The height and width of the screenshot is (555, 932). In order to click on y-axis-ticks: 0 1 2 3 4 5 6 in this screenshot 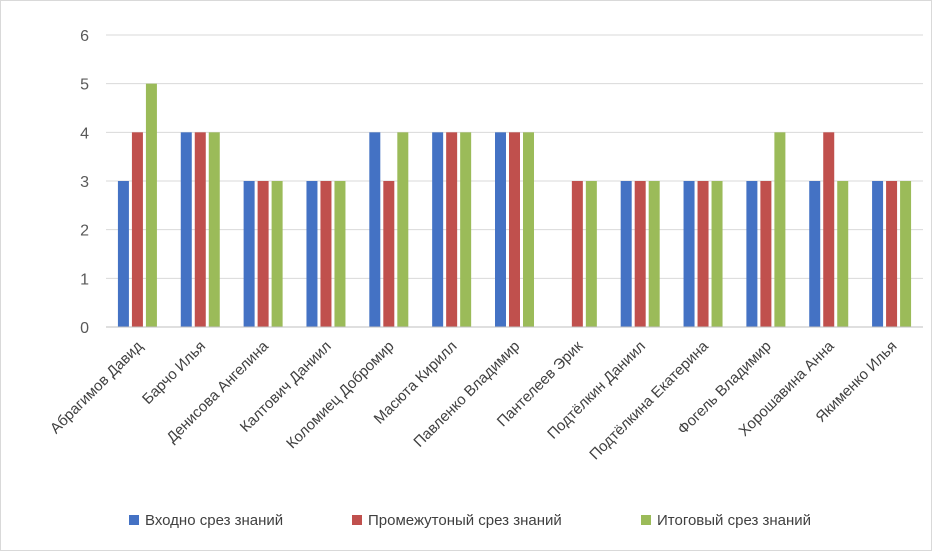, I will do `click(84, 182)`.